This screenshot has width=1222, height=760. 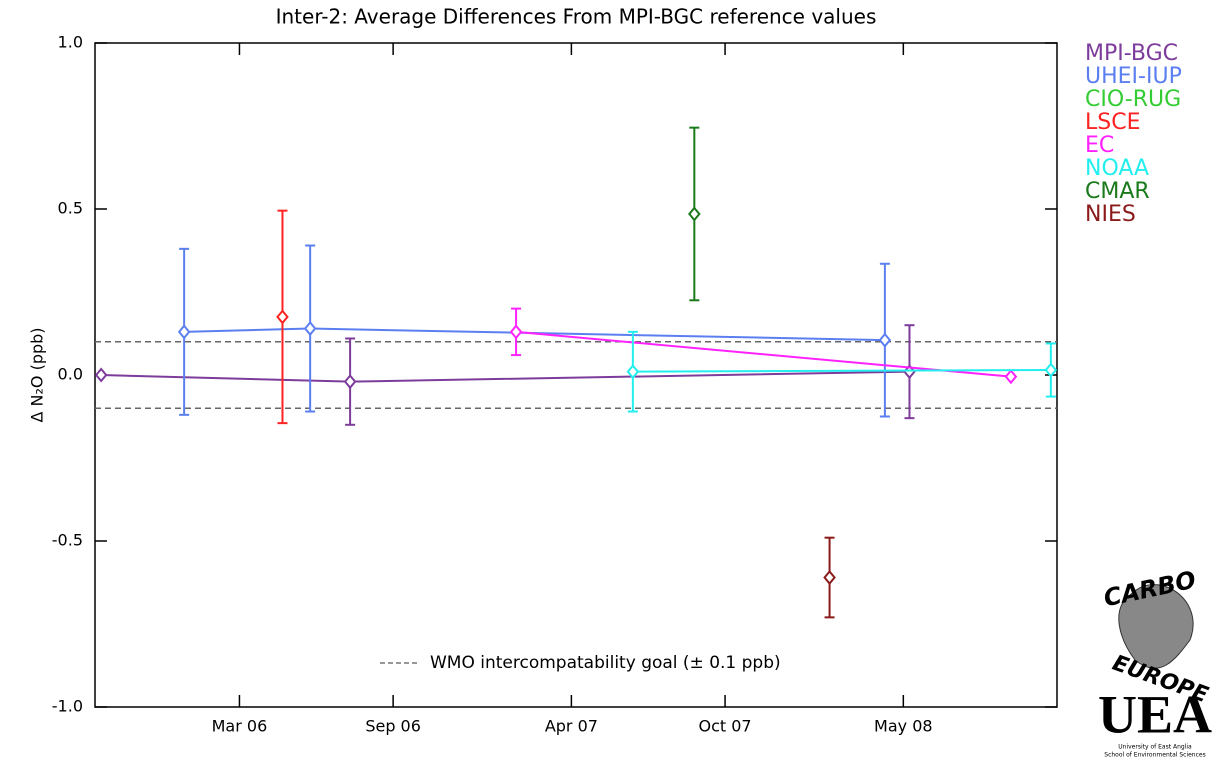 What do you see at coordinates (1117, 191) in the screenshot?
I see `legend-entry: CMAR` at bounding box center [1117, 191].